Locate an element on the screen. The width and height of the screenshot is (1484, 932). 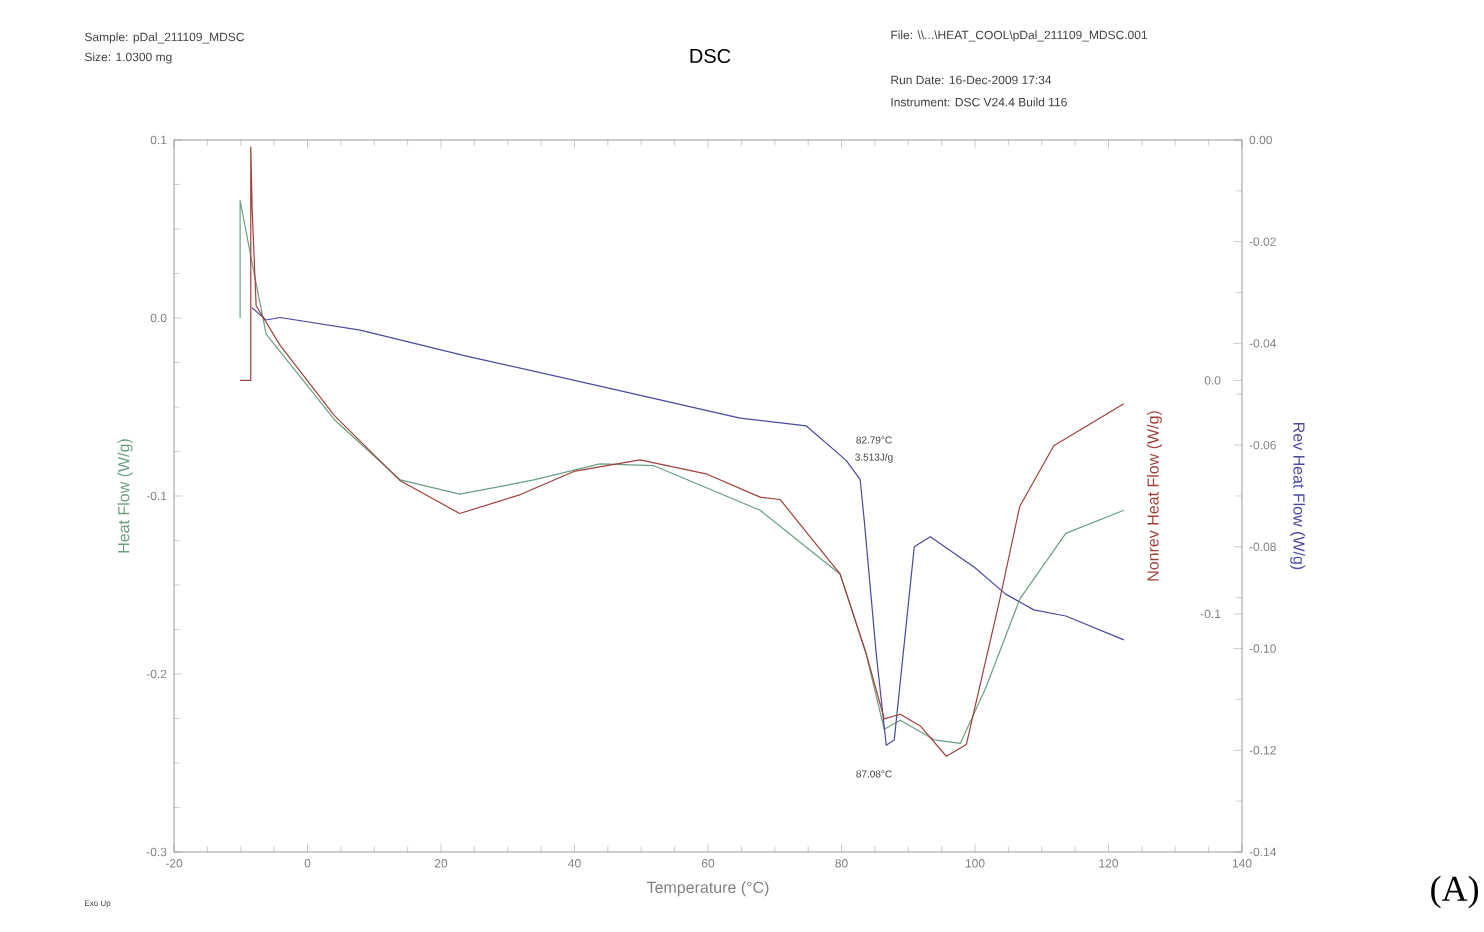
x-axis-title: Temperature (°C) is located at coordinates (707, 889).